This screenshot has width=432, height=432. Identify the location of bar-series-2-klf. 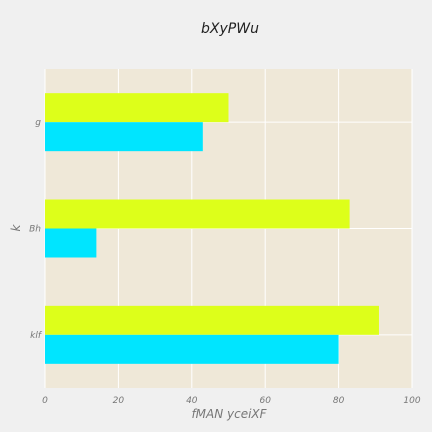
(212, 320).